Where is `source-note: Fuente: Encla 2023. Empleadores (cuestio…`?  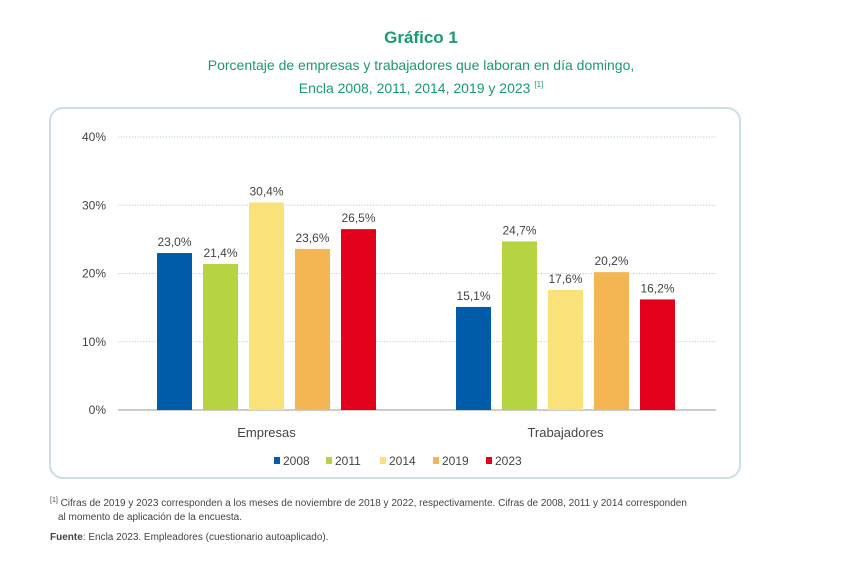 source-note: Fuente: Encla 2023. Empleadores (cuestio… is located at coordinates (189, 537).